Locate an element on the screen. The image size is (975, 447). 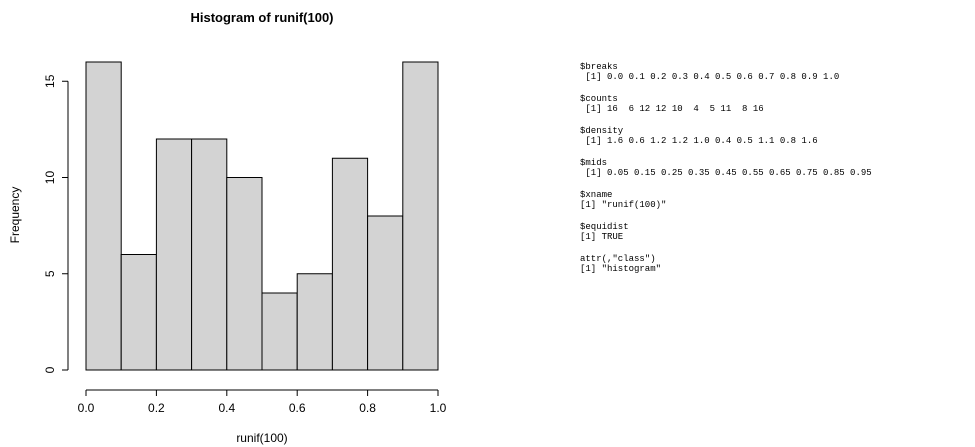
y-axis: 0 5 10 15 is located at coordinates (56, 223).